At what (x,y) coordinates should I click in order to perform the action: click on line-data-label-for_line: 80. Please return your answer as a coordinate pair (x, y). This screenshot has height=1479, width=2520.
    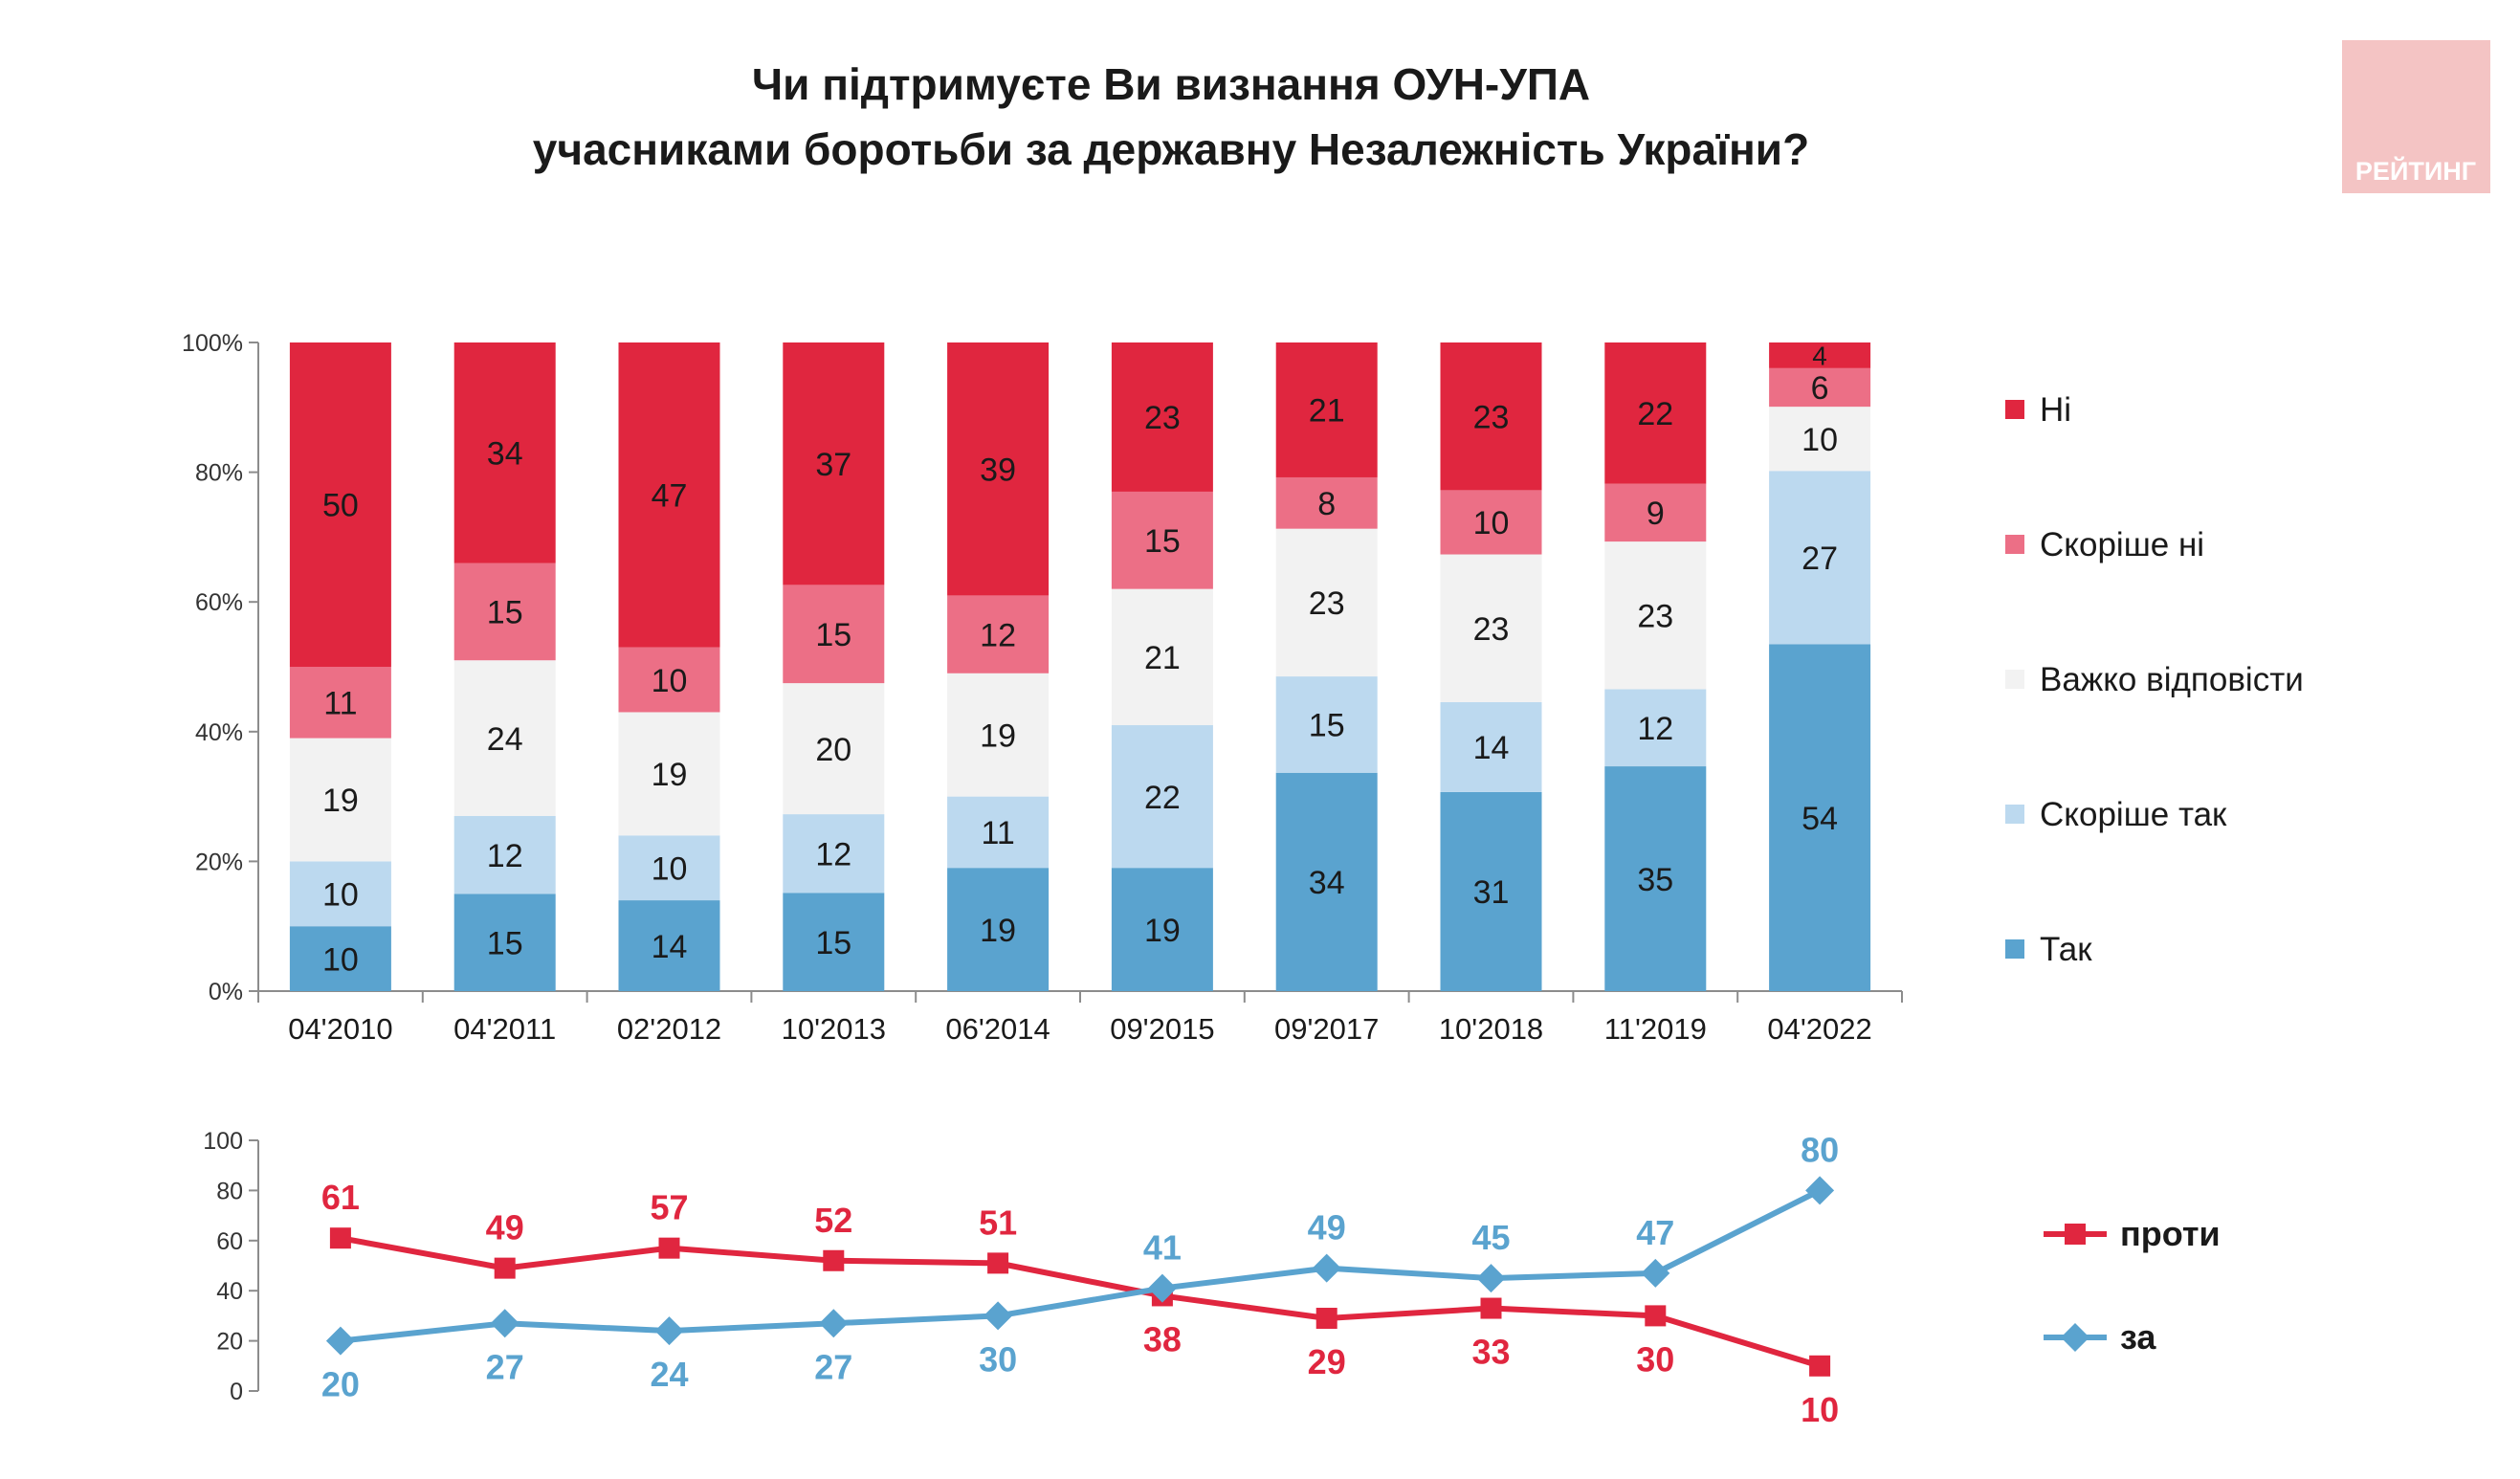
    Looking at the image, I should click on (1820, 1149).